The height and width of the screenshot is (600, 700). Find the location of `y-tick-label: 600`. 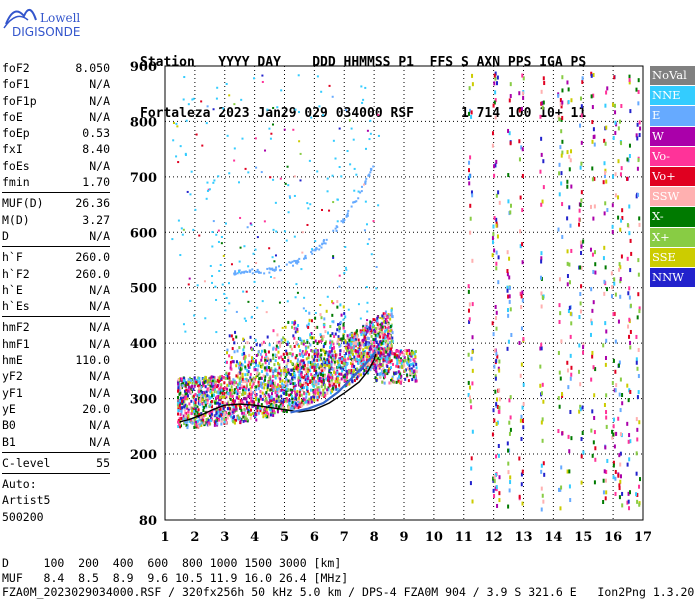

y-tick-label: 600 is located at coordinates (143, 233).